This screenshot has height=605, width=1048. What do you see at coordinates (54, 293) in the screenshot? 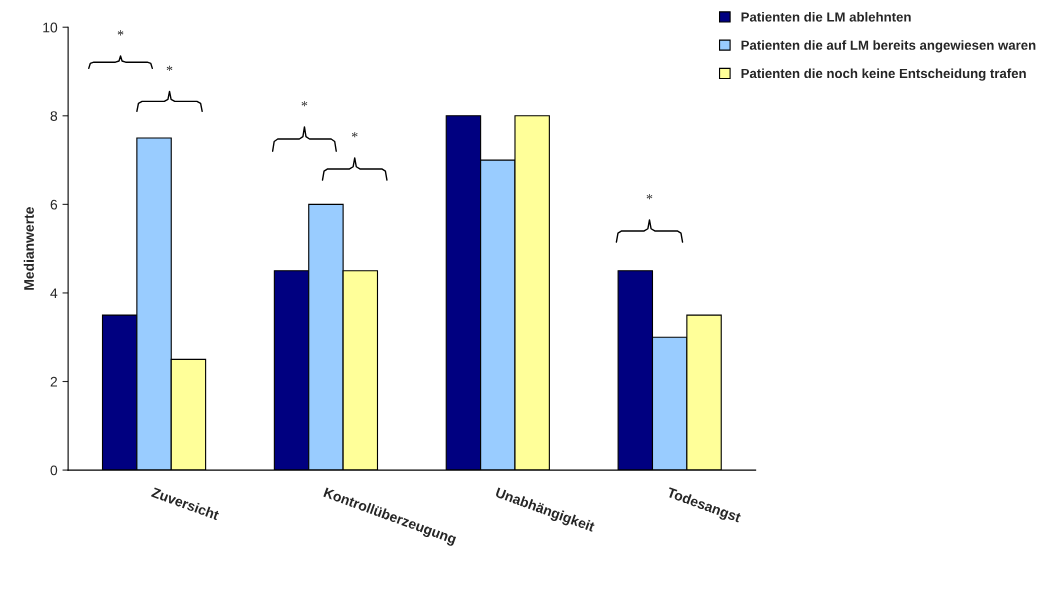
I see `y-tick-label: 4` at bounding box center [54, 293].